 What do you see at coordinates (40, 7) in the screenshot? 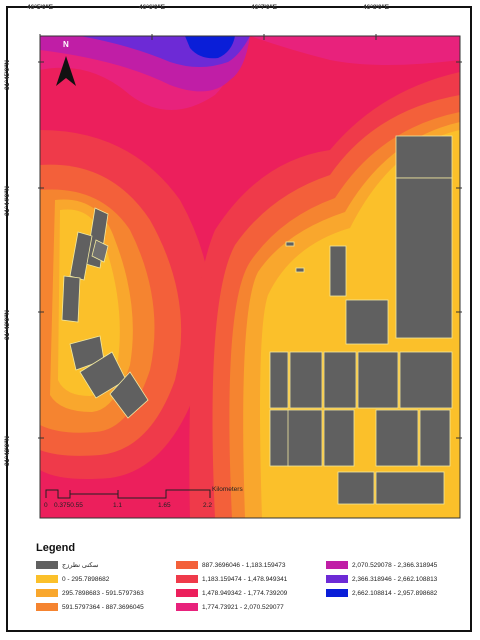
I see `coord-top-1: 46°5'0"E` at bounding box center [40, 7].